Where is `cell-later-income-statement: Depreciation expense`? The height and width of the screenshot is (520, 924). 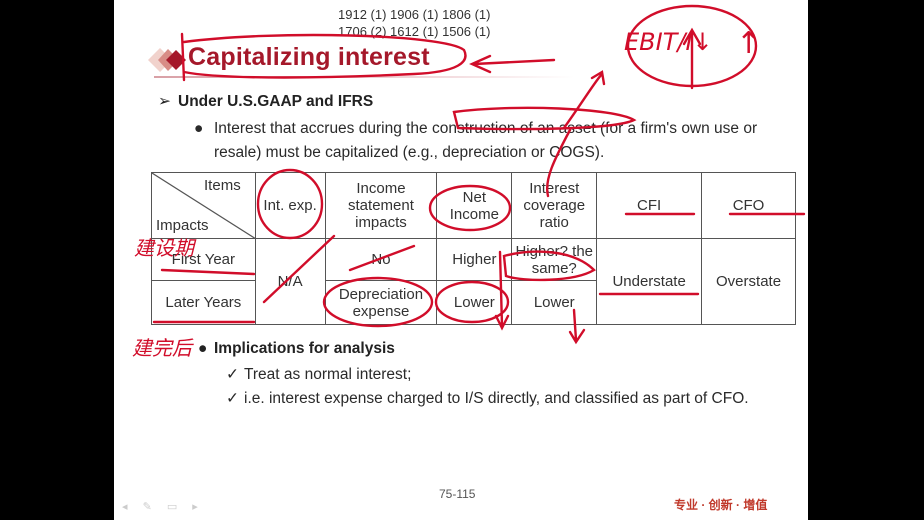 cell-later-income-statement: Depreciation expense is located at coordinates (381, 302).